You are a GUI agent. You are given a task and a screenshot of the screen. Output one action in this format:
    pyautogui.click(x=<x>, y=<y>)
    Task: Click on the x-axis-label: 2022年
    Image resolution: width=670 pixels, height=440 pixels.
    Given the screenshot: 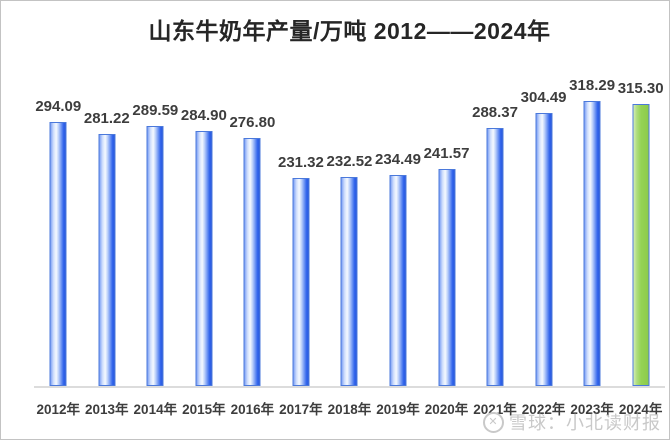 What is the action you would take?
    pyautogui.click(x=543, y=409)
    